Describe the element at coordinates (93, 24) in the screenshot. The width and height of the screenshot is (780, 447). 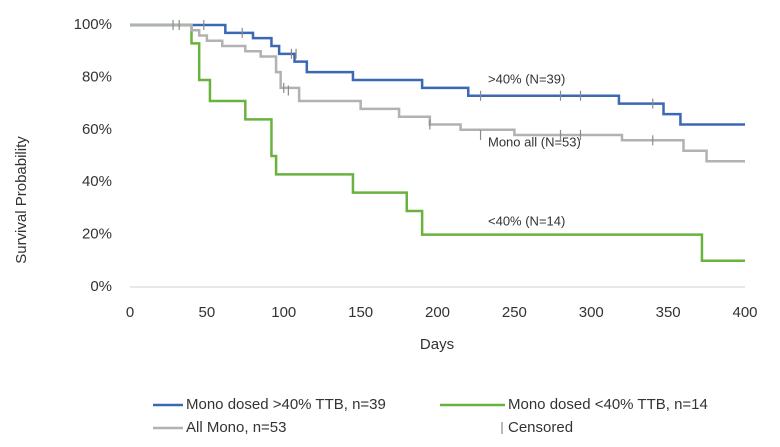
I see `y-tick-label: 100%` at that location.